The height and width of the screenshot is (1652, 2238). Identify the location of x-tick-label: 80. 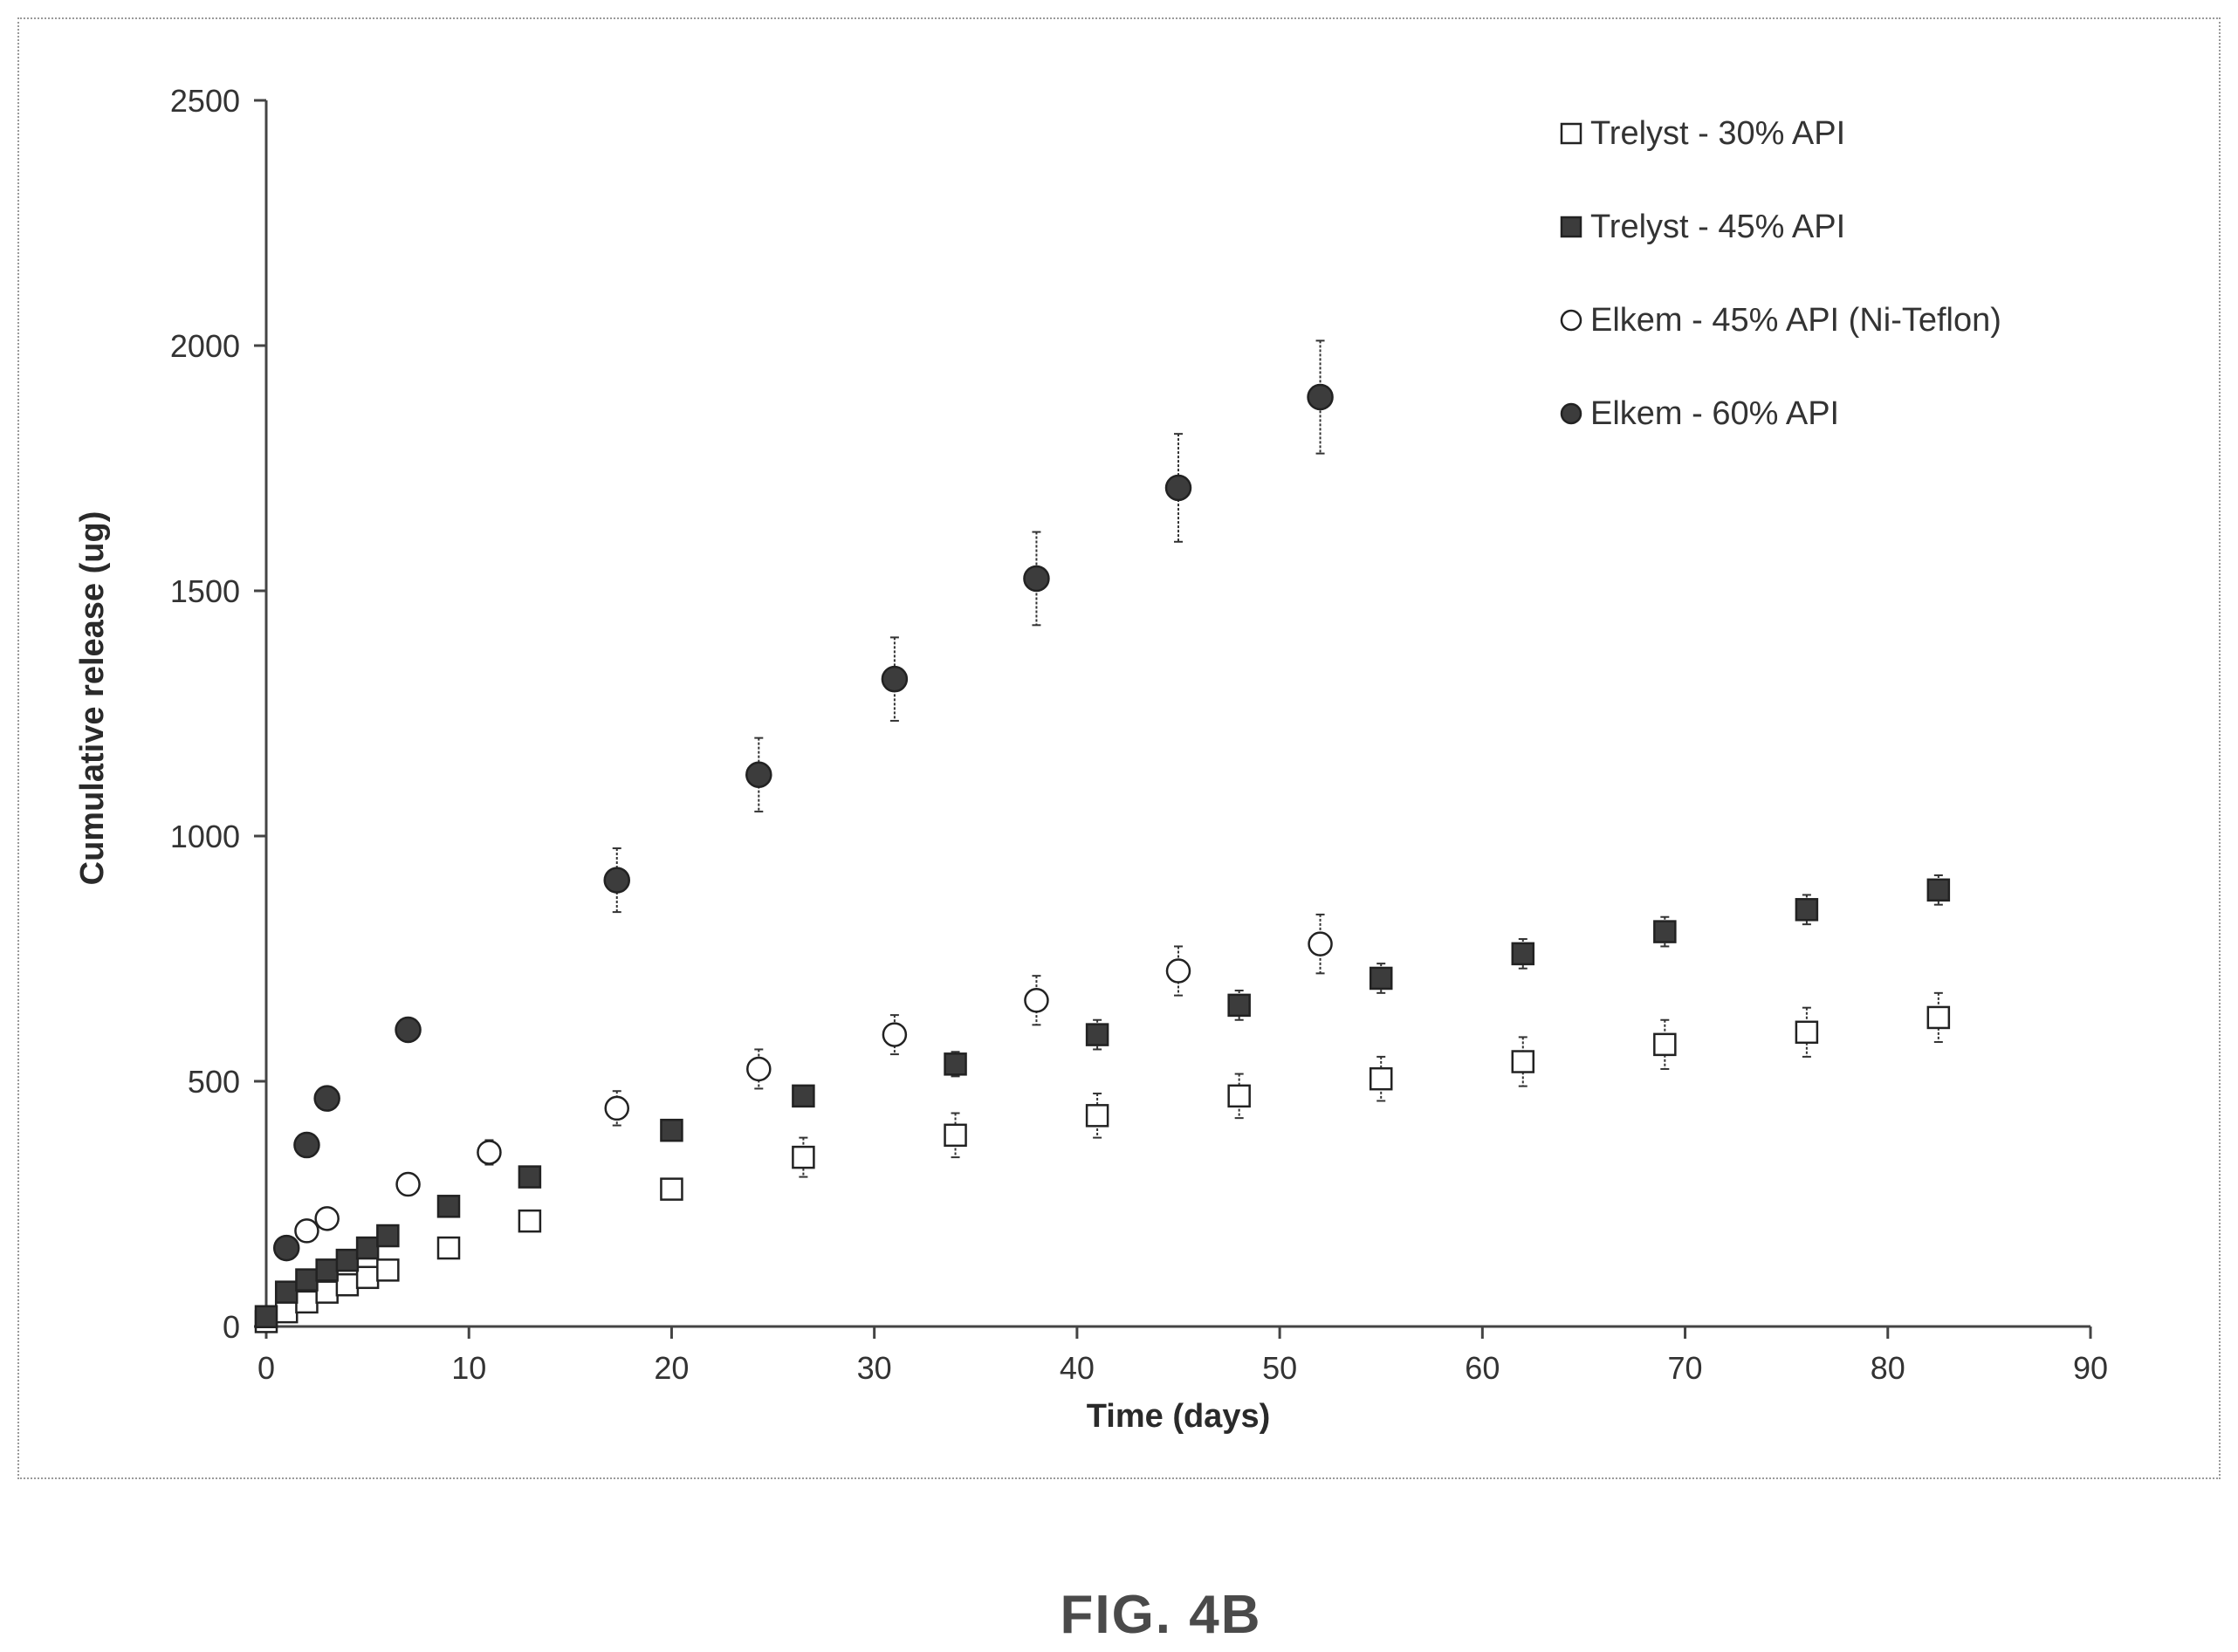
(1888, 1368).